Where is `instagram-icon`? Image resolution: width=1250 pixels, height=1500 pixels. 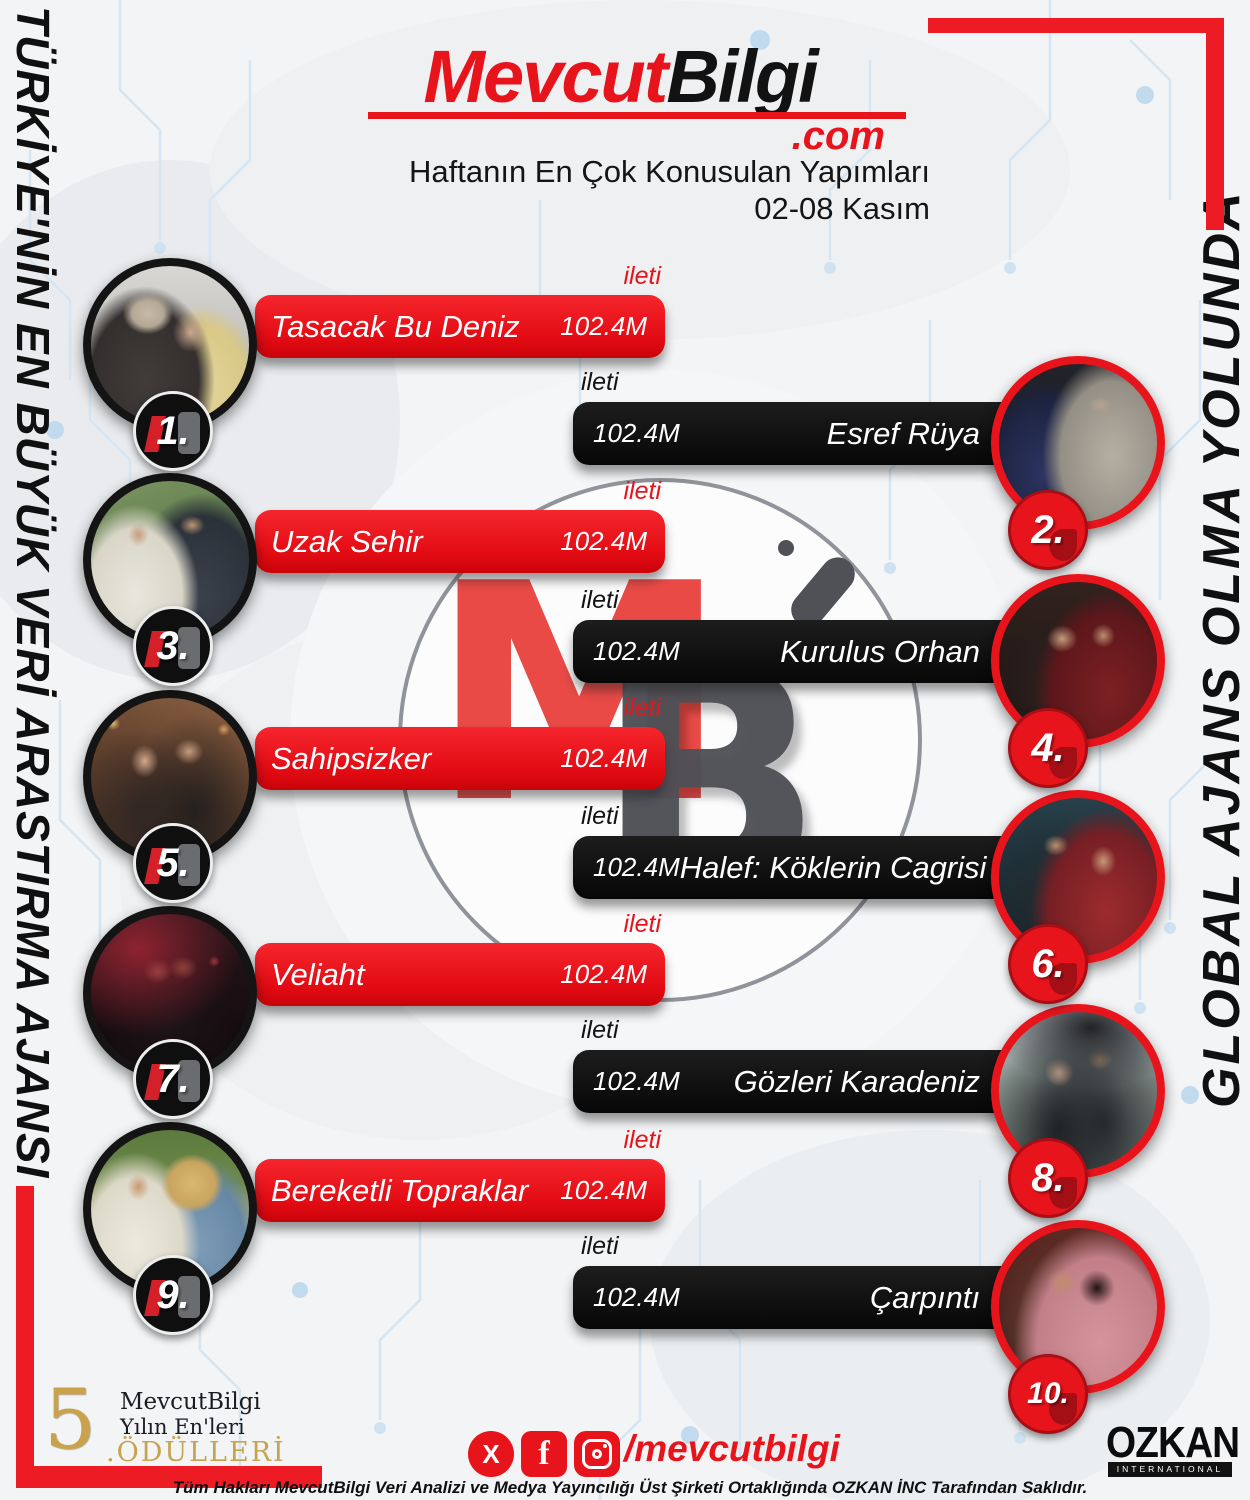
instagram-icon is located at coordinates (597, 1454).